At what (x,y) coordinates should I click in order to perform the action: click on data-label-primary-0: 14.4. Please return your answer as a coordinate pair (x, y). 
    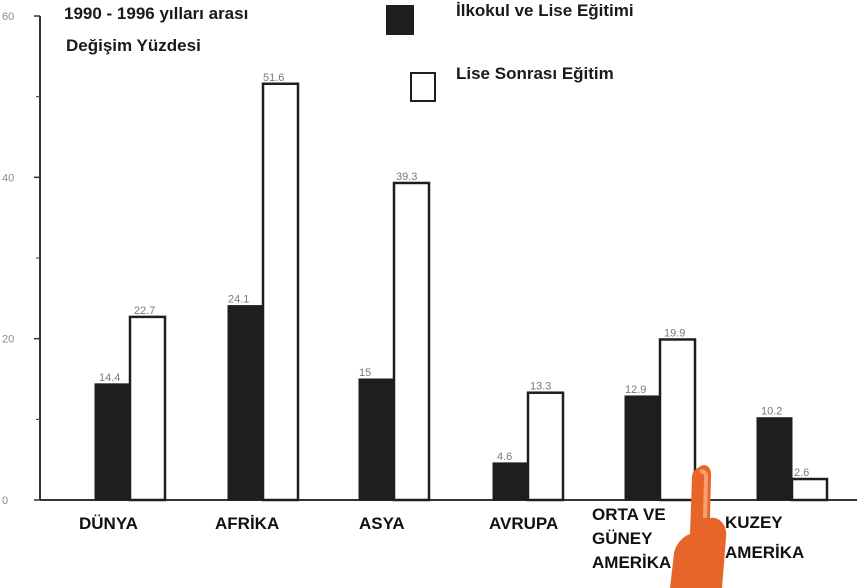
    Looking at the image, I should click on (109, 378).